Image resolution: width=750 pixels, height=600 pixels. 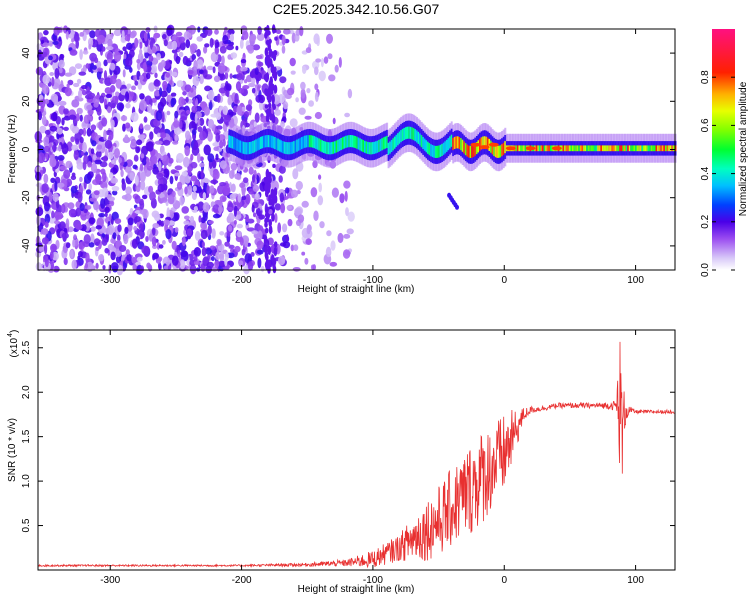 What do you see at coordinates (373, 580) in the screenshot?
I see `x-tick-label: -100` at bounding box center [373, 580].